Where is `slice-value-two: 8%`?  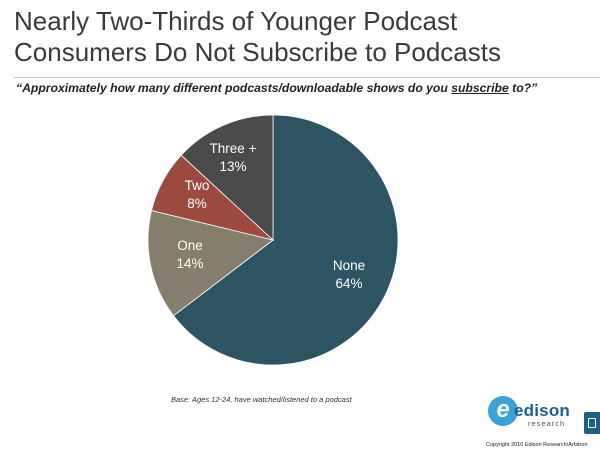
slice-value-two: 8% is located at coordinates (197, 203).